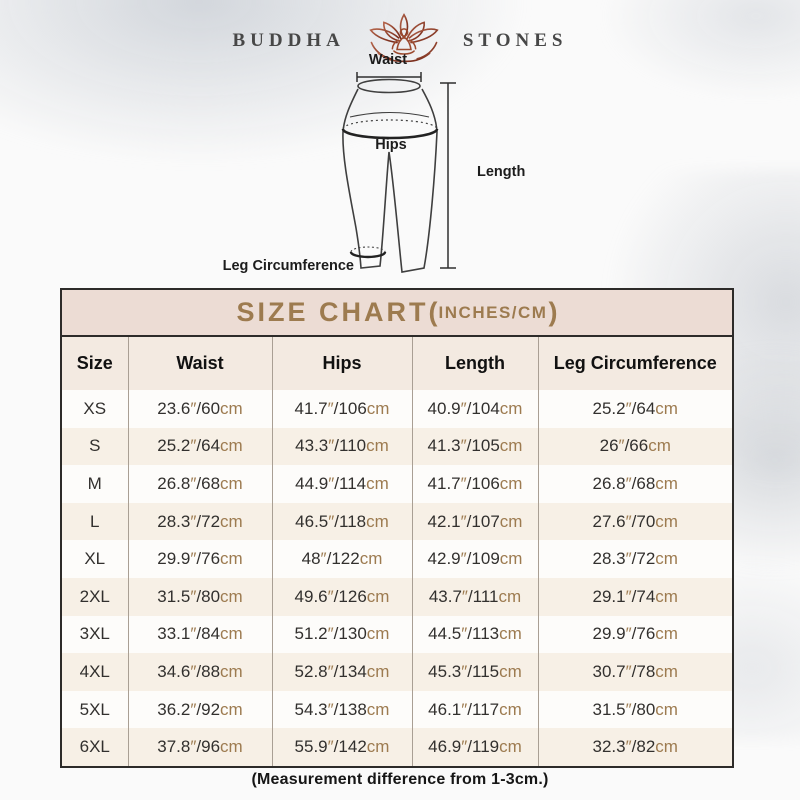 Image resolution: width=800 pixels, height=800 pixels. I want to click on hips-cell: 41.7″/106cm, so click(341, 409).